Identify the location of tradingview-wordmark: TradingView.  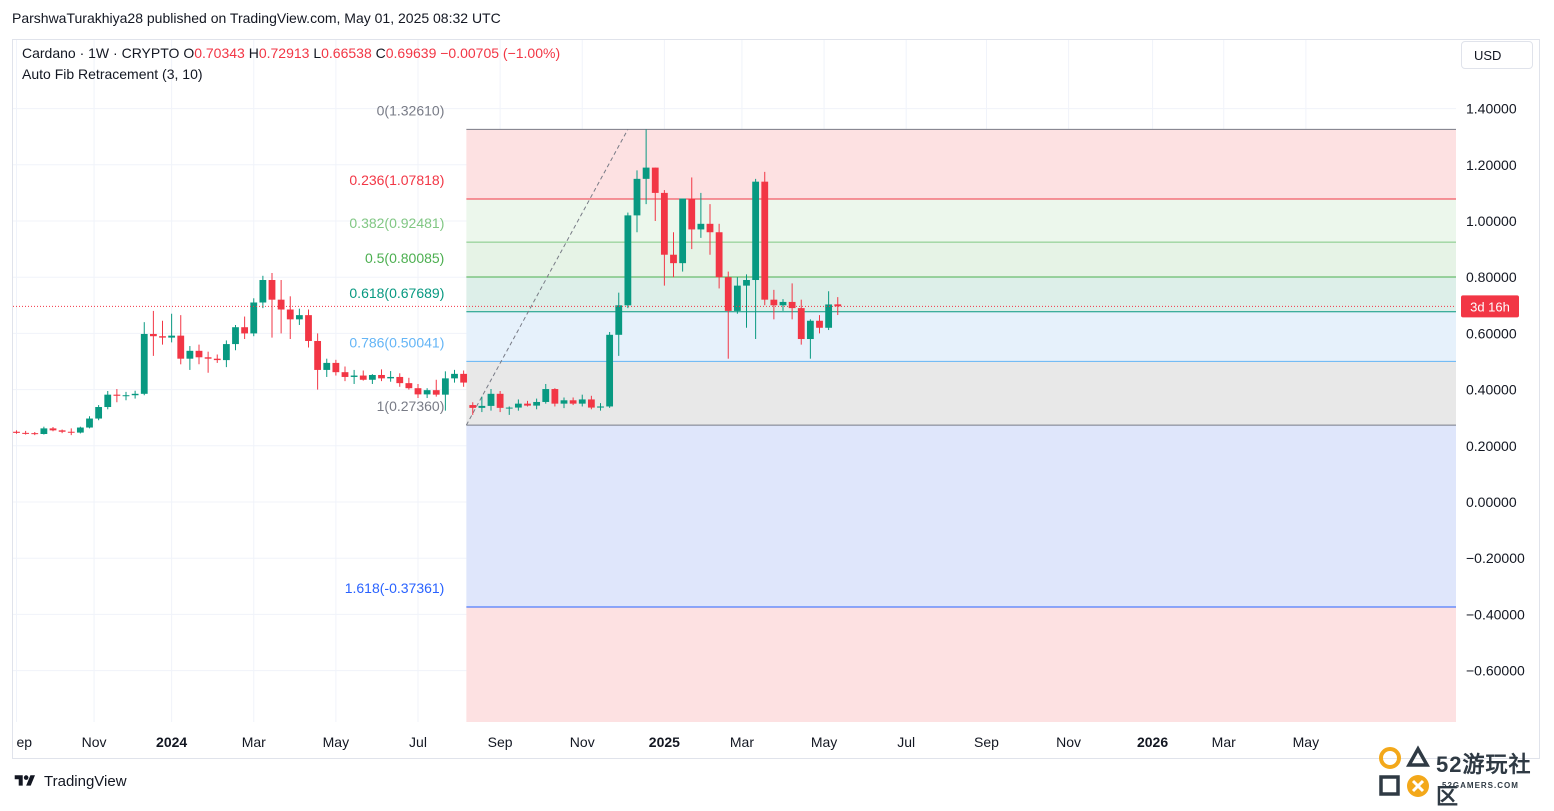
(85, 781).